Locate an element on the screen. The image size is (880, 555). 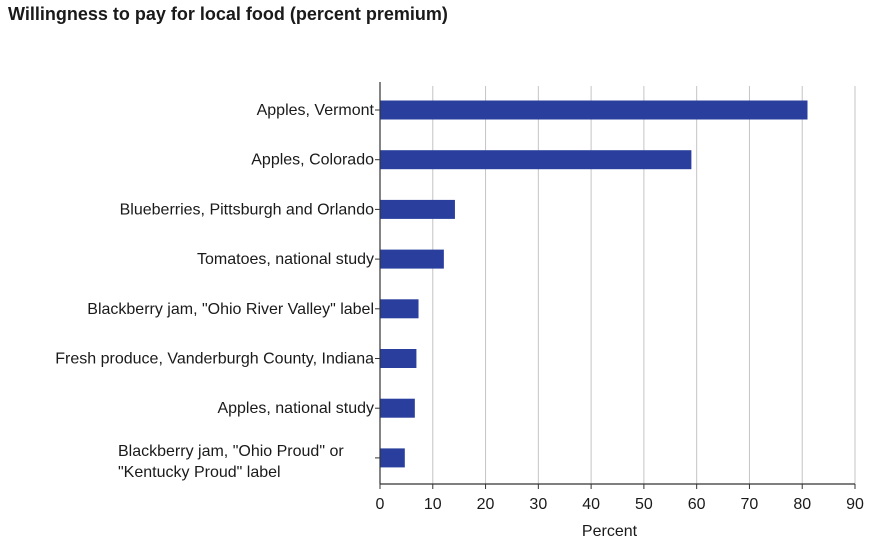
x-tick-label: 50 is located at coordinates (644, 504).